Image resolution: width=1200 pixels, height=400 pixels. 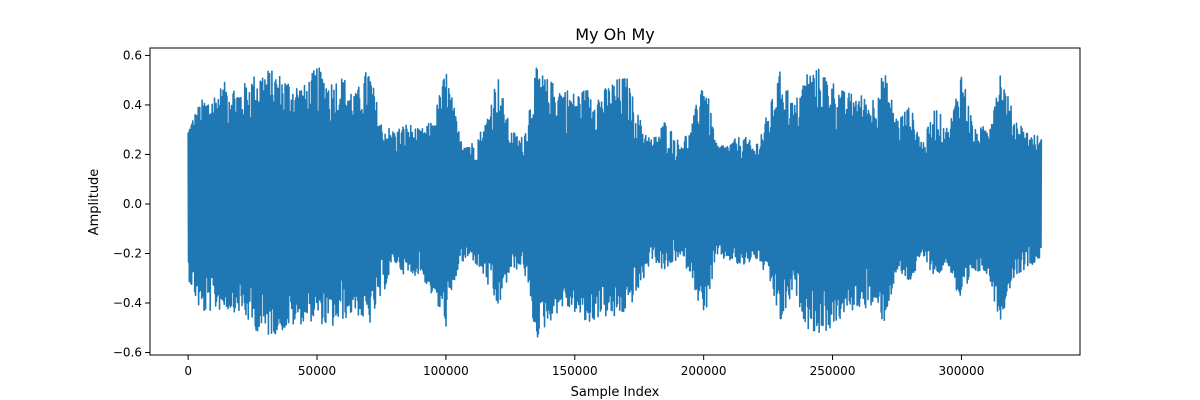 I want to click on x-tick-label: 250000, so click(x=833, y=371).